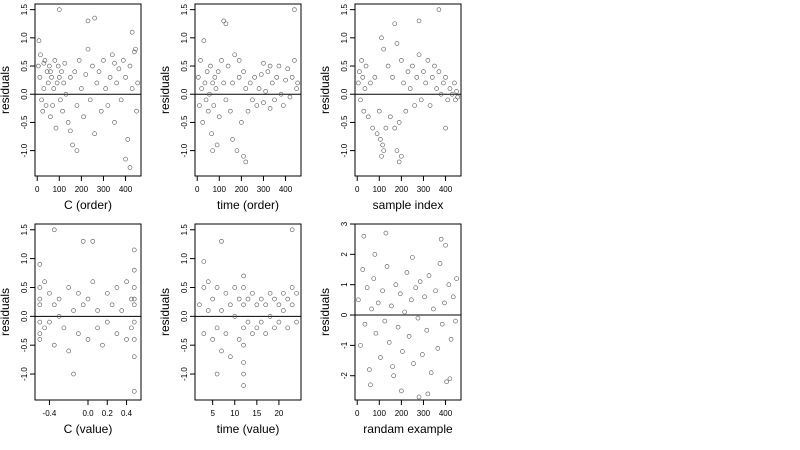 Image resolution: width=800 pixels, height=450 pixels. What do you see at coordinates (380, 413) in the screenshot?
I see `x-tick-label: 100` at bounding box center [380, 413].